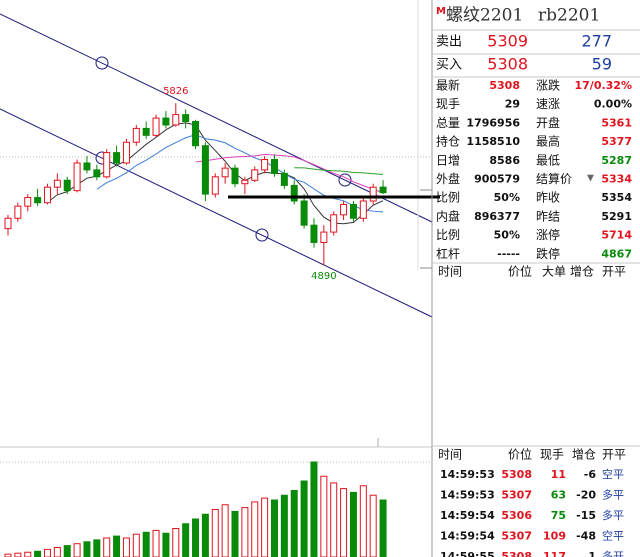  I want to click on quote-value: 5361, so click(616, 122).